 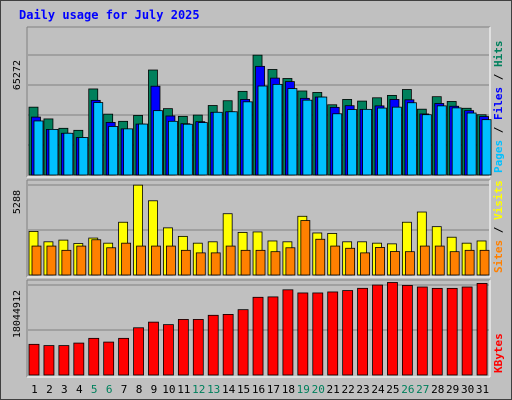 What do you see at coordinates (124, 389) in the screenshot?
I see `x-tick-label: 7` at bounding box center [124, 389].